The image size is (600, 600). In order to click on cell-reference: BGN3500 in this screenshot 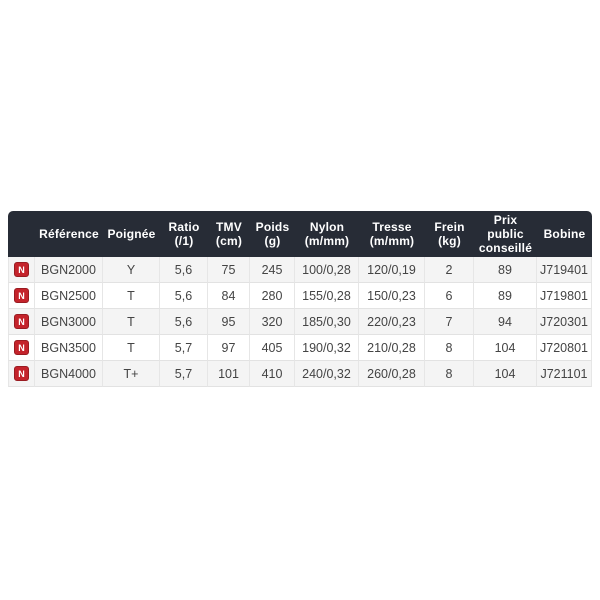, I will do `click(69, 348)`.